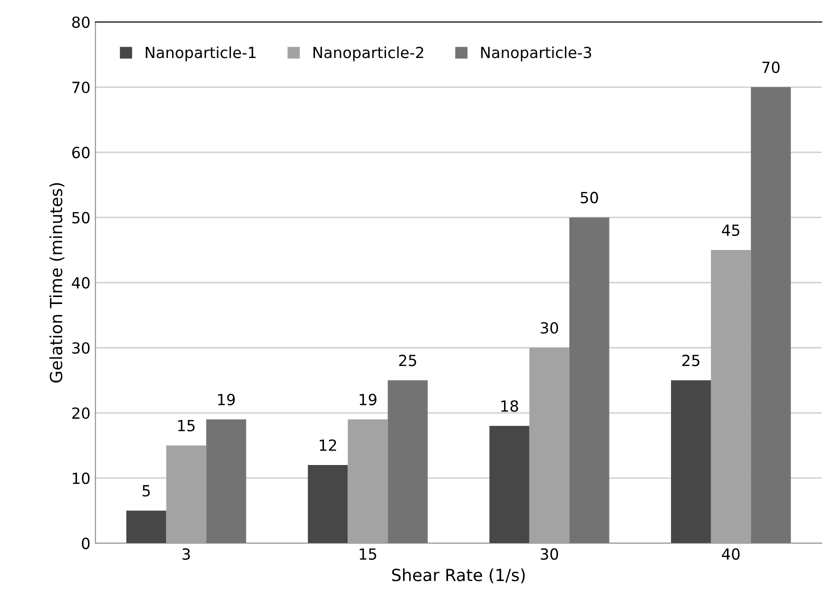 This screenshot has height=611, width=830. I want to click on x-axis-title: Shear Rate (1/s), so click(458, 576).